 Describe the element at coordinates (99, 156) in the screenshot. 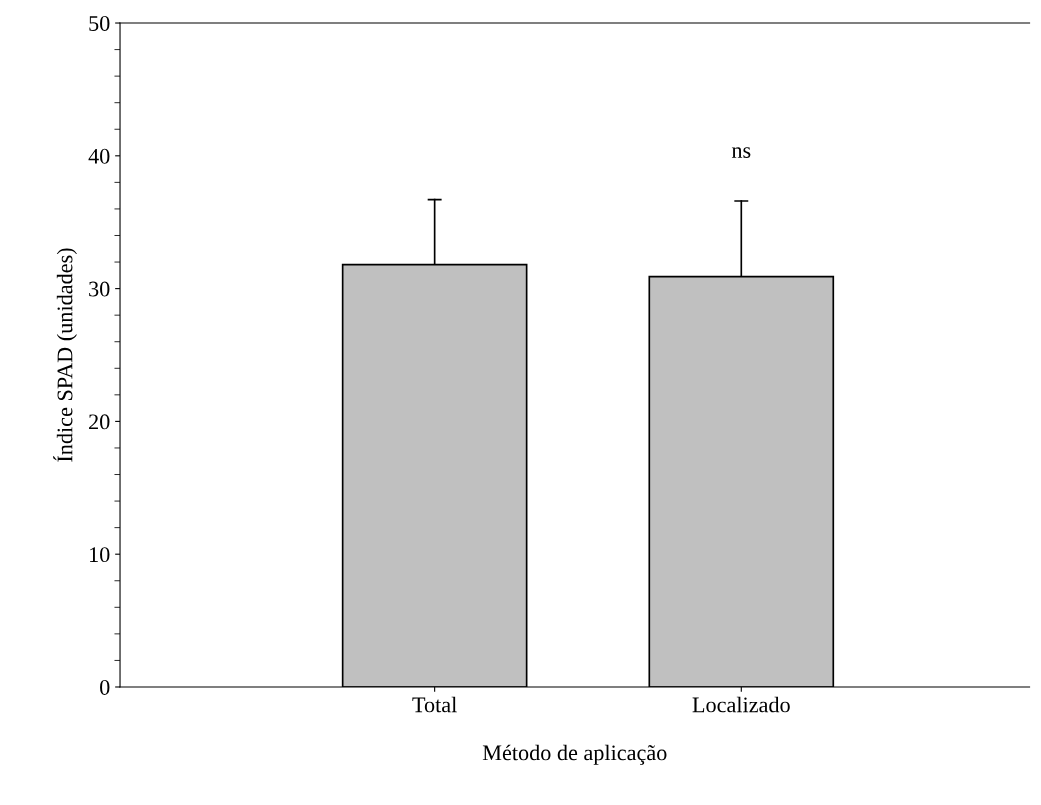

I see `y-tick-label: 40` at that location.